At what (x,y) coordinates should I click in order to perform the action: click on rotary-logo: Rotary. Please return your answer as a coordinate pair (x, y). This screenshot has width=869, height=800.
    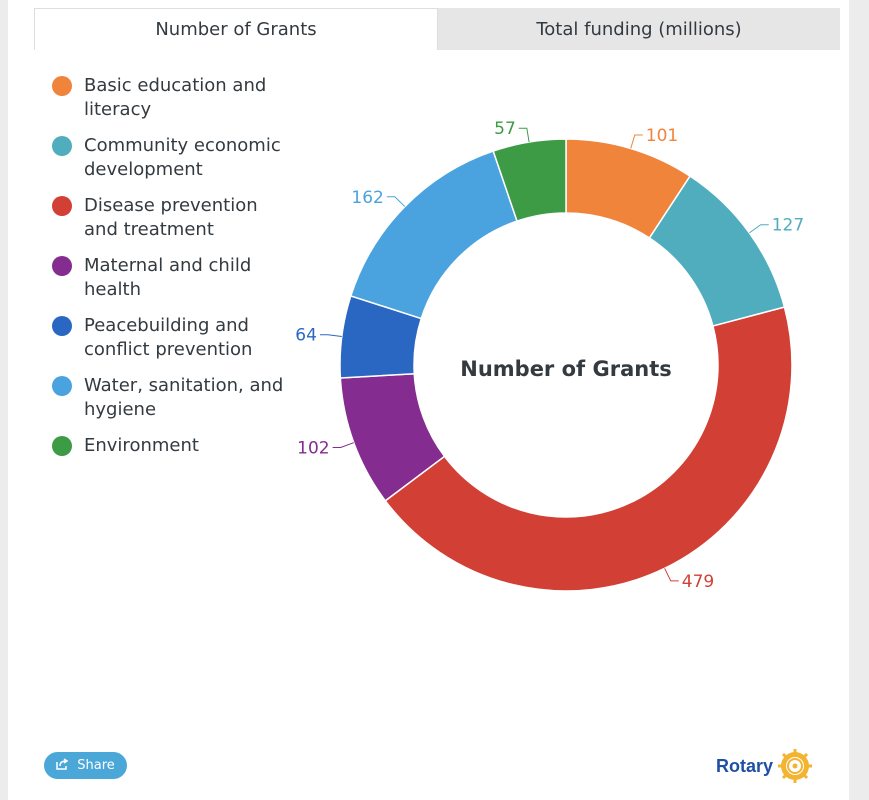
    Looking at the image, I should click on (764, 766).